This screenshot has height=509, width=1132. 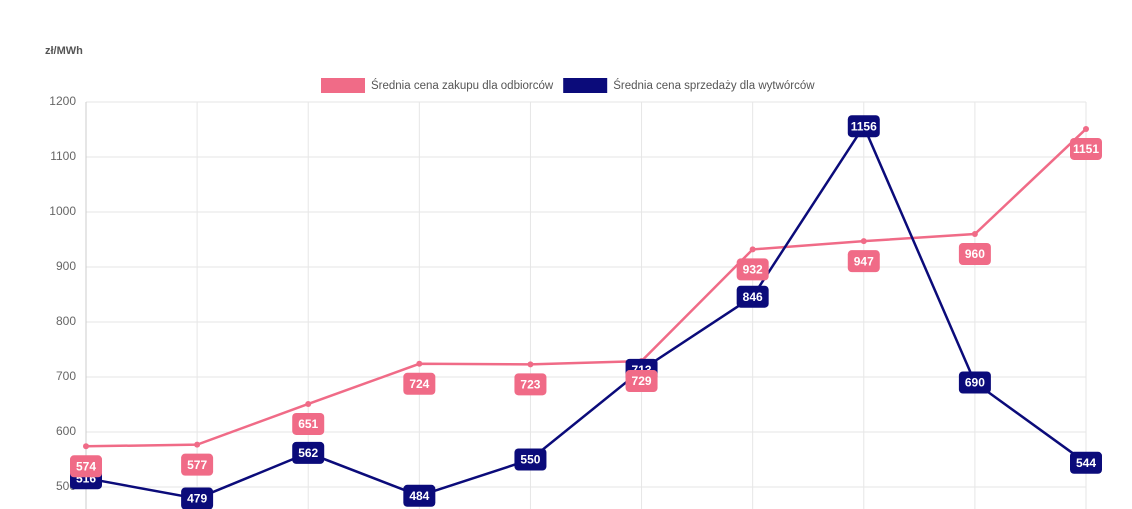 I want to click on value-label-text: 562, so click(x=308, y=453).